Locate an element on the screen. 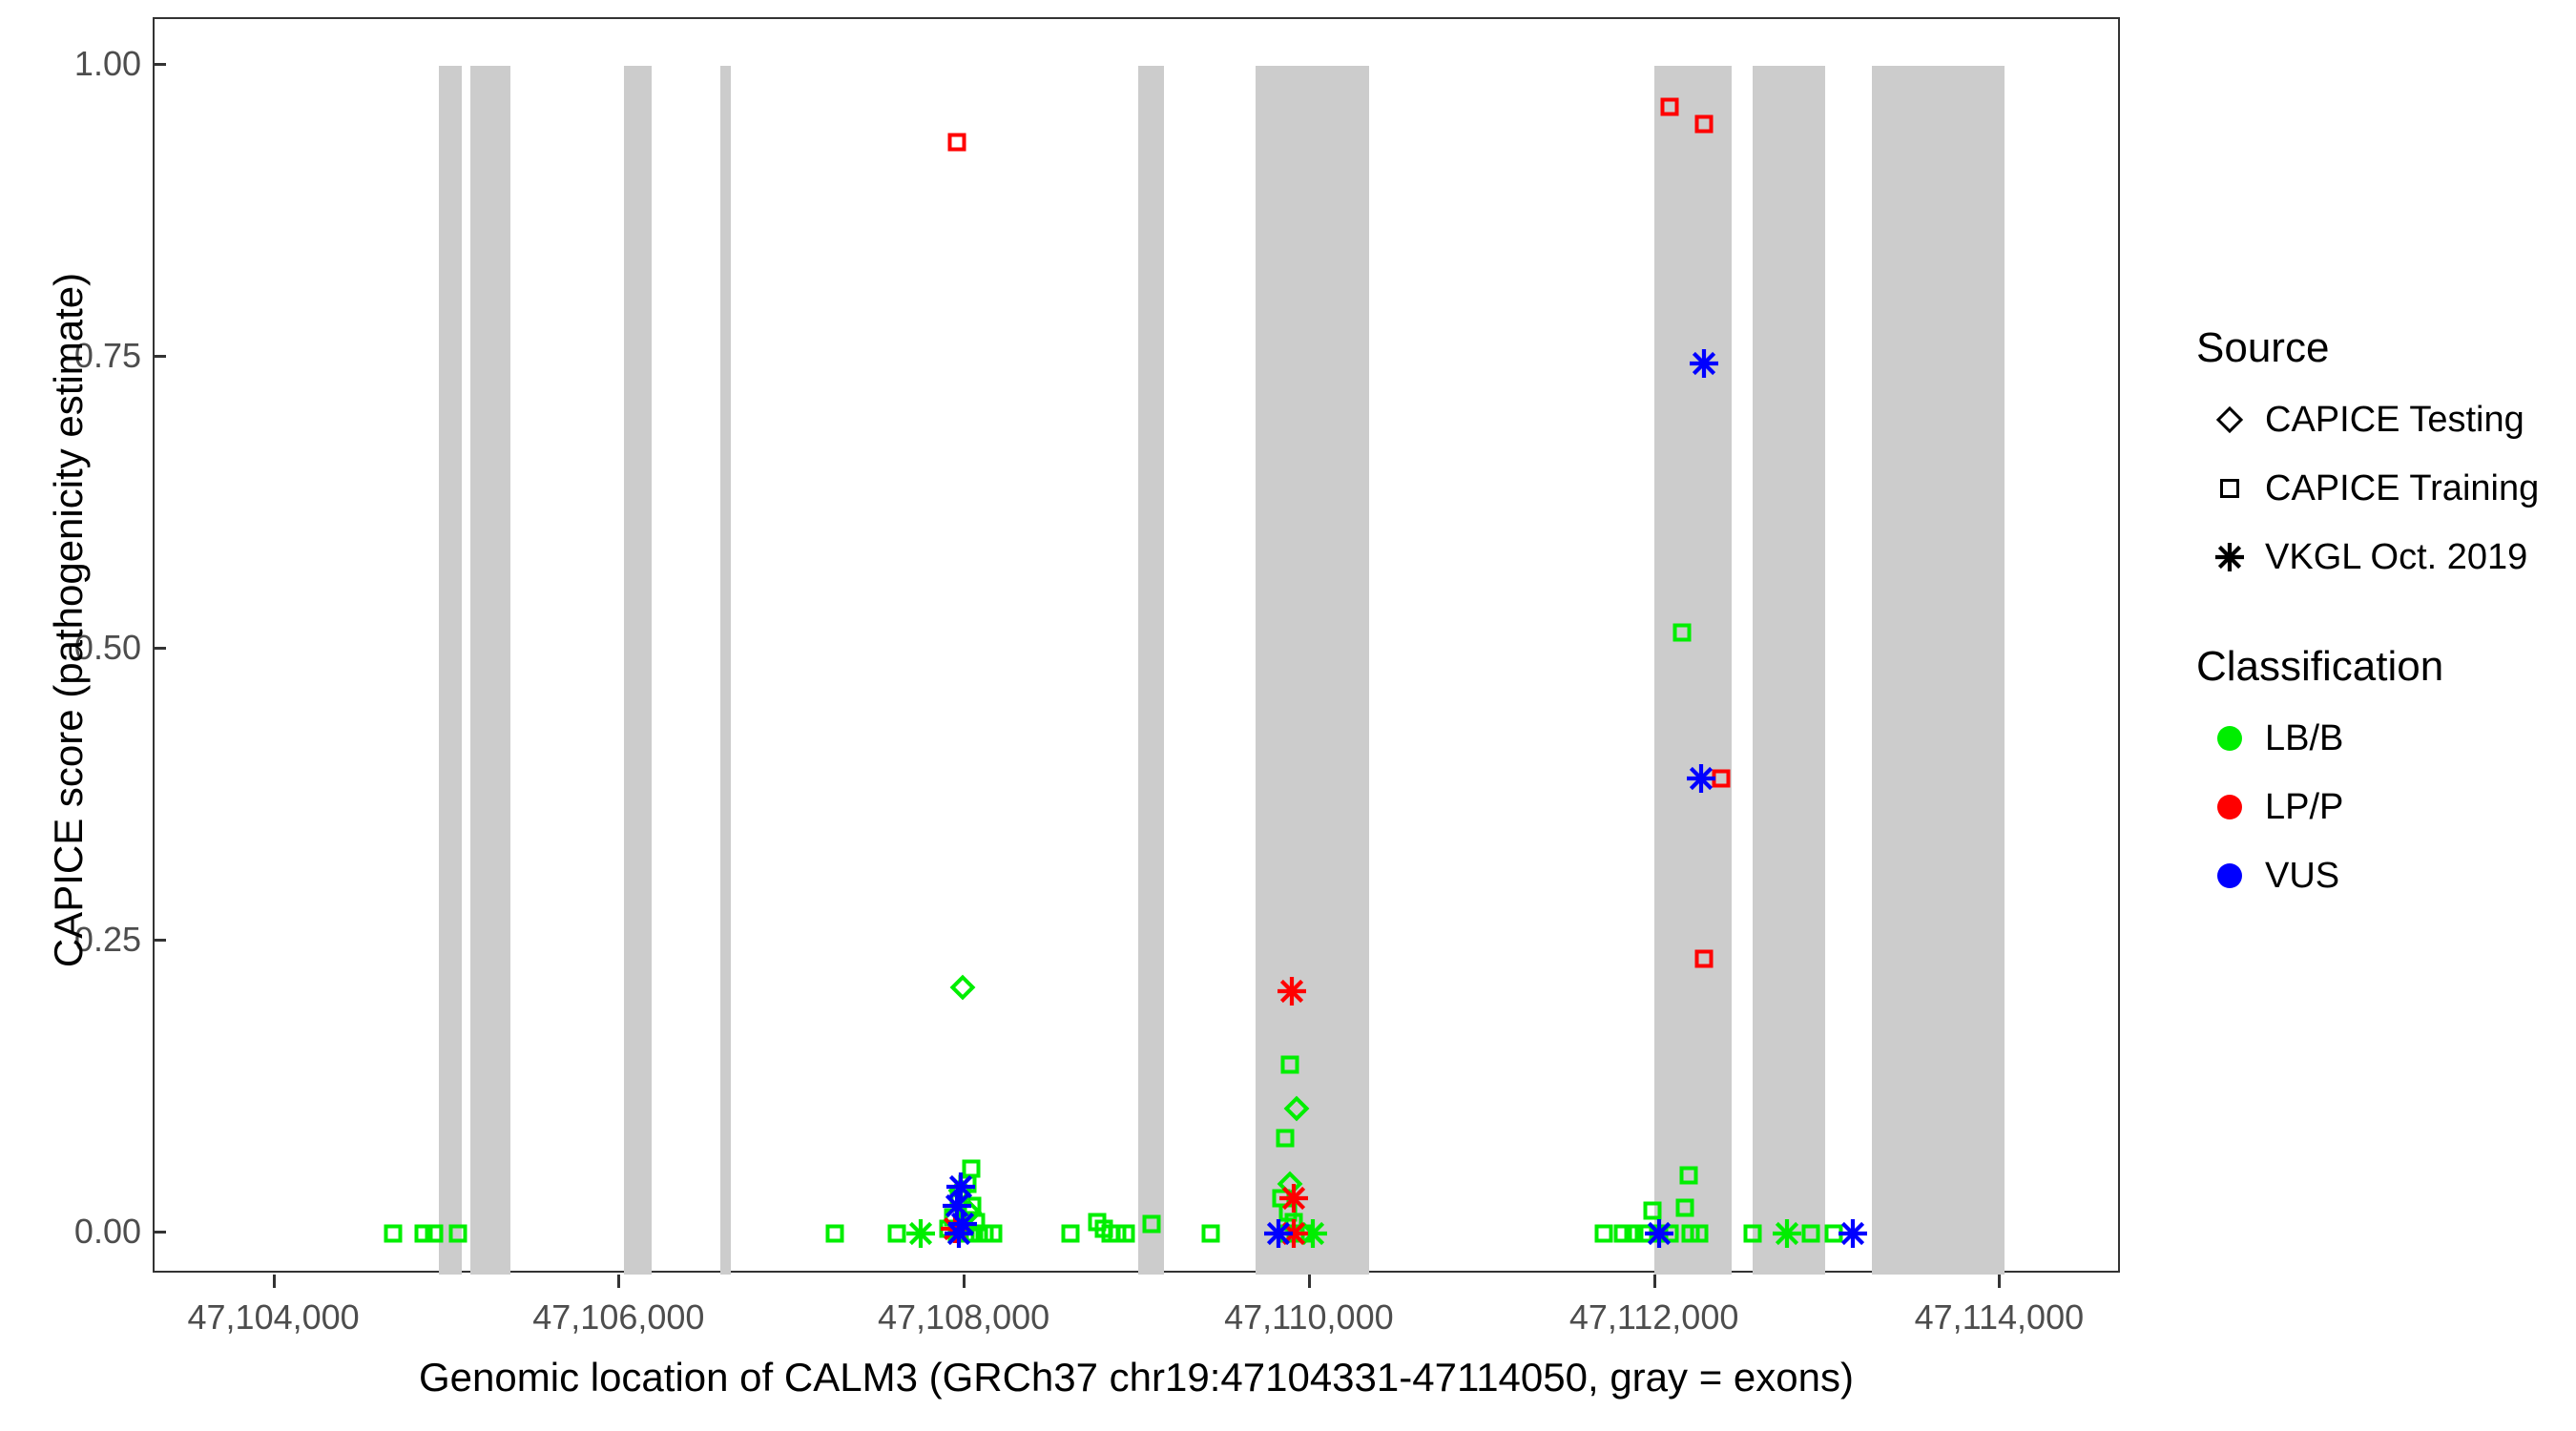 This screenshot has height=1431, width=2576. legend-item-vkgl-oct-2019: VKGL Oct. 2019 is located at coordinates (2385, 557).